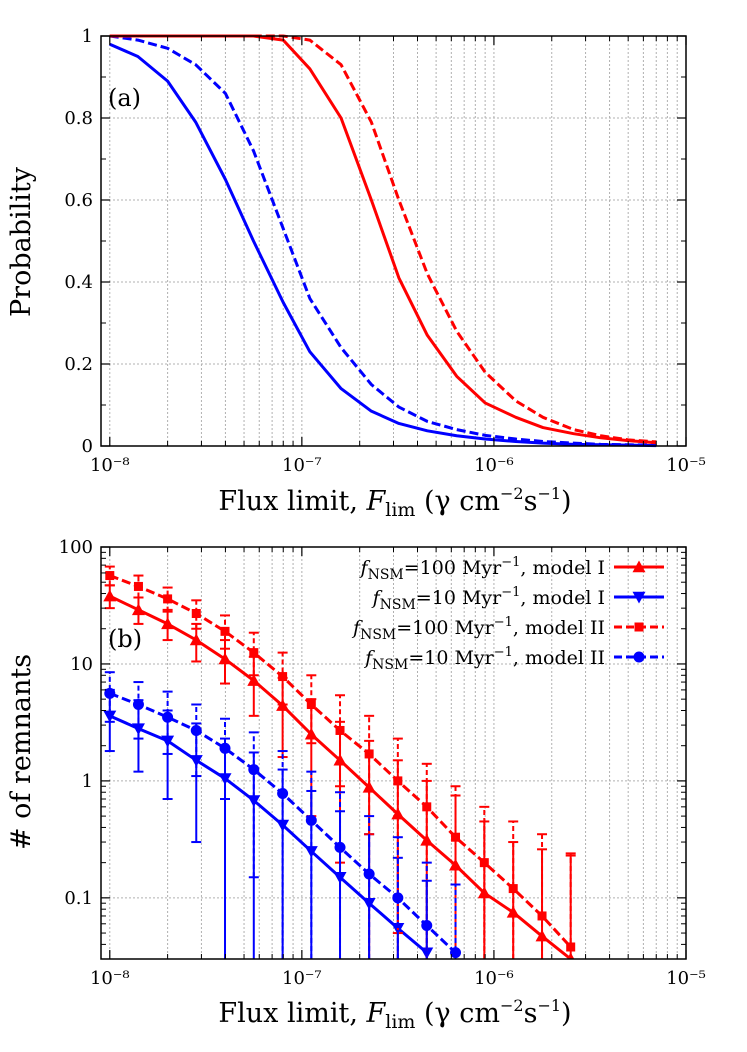 The height and width of the screenshot is (1052, 747). Describe the element at coordinates (531, 1013) in the screenshot. I see `xlabel-b-mid: s` at that location.